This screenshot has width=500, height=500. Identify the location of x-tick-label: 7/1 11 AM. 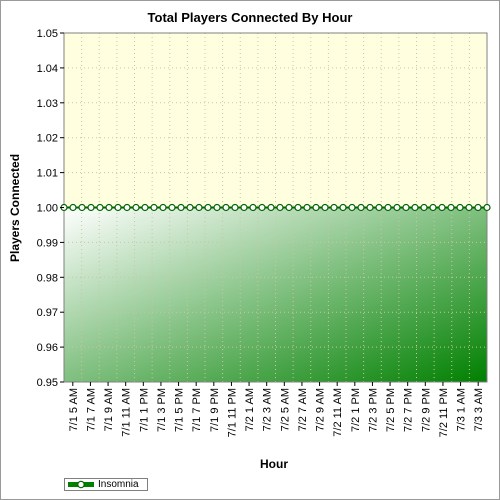
(127, 412).